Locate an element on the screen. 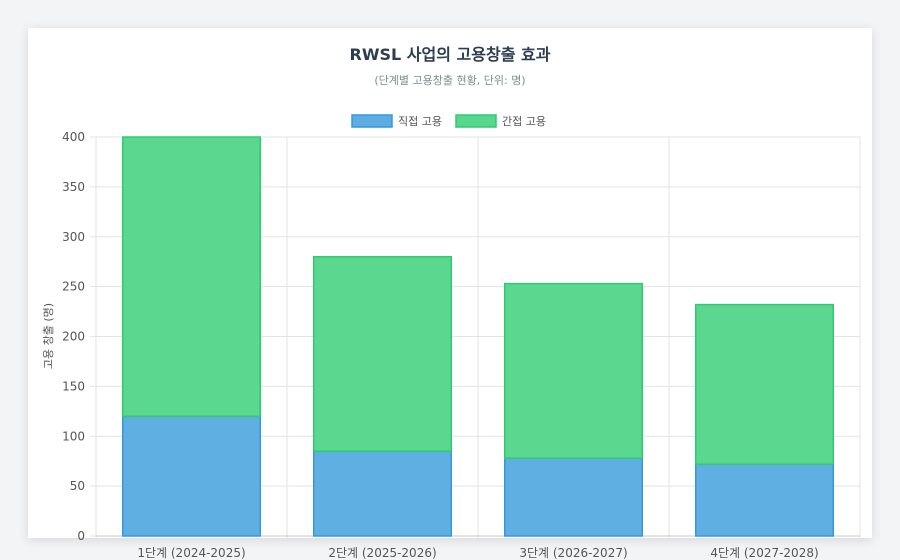 The width and height of the screenshot is (900, 560). y-tick-label: 150 is located at coordinates (73, 386).